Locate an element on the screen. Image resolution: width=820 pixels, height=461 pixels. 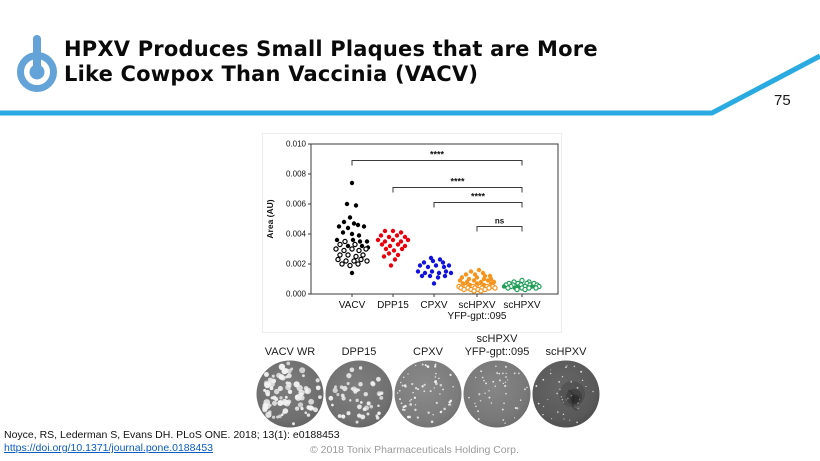
petri-dish-item: VACV WR is located at coordinates (290, 379).